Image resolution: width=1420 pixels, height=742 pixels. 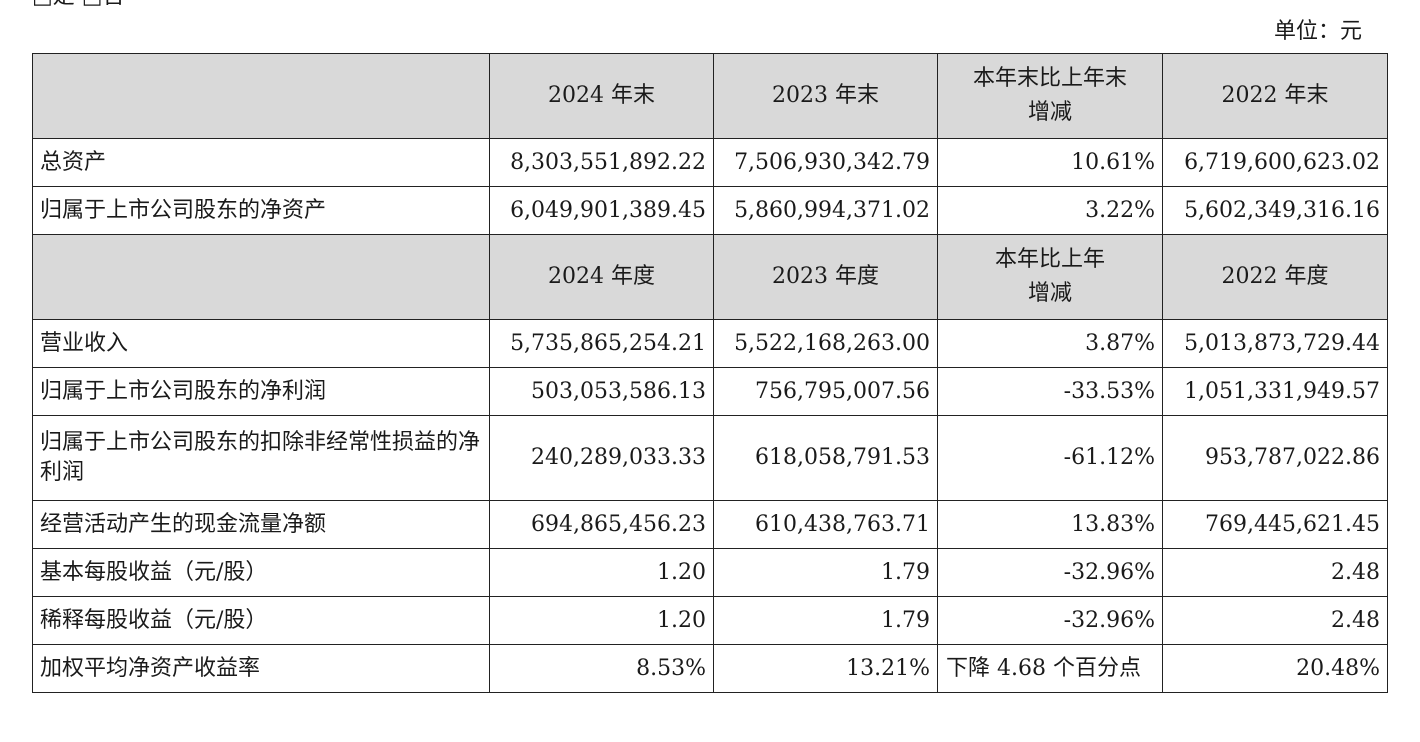 I want to click on value-2023: 610,438,763.71, so click(x=825, y=524).